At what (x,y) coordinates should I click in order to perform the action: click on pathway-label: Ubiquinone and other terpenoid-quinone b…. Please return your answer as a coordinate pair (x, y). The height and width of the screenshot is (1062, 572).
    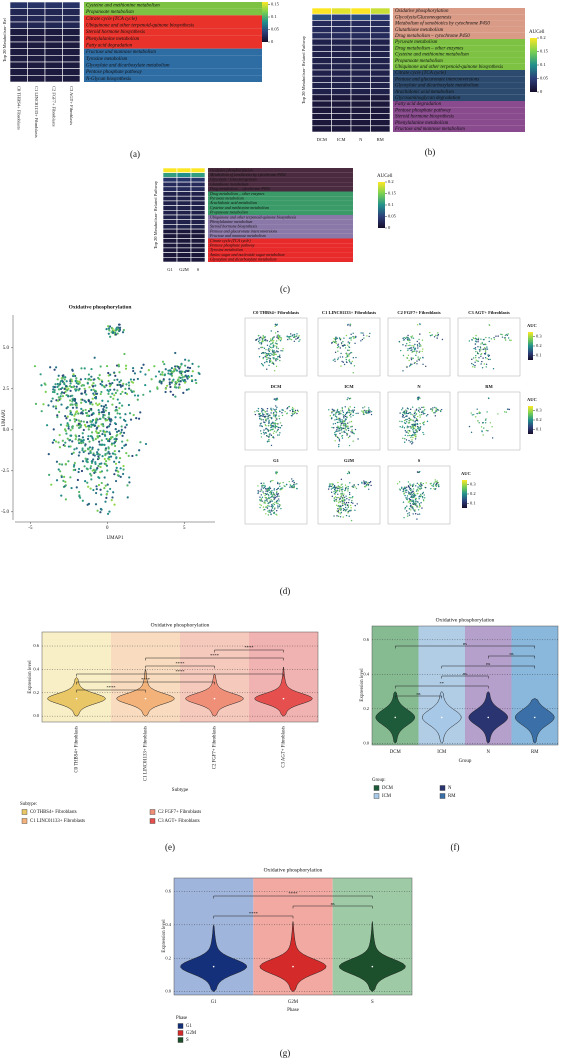
    Looking at the image, I should click on (253, 216).